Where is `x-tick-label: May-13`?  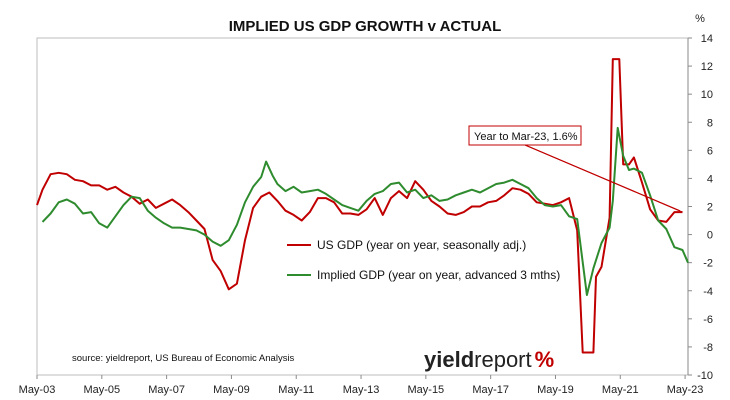
x-tick-label: May-13 is located at coordinates (361, 390).